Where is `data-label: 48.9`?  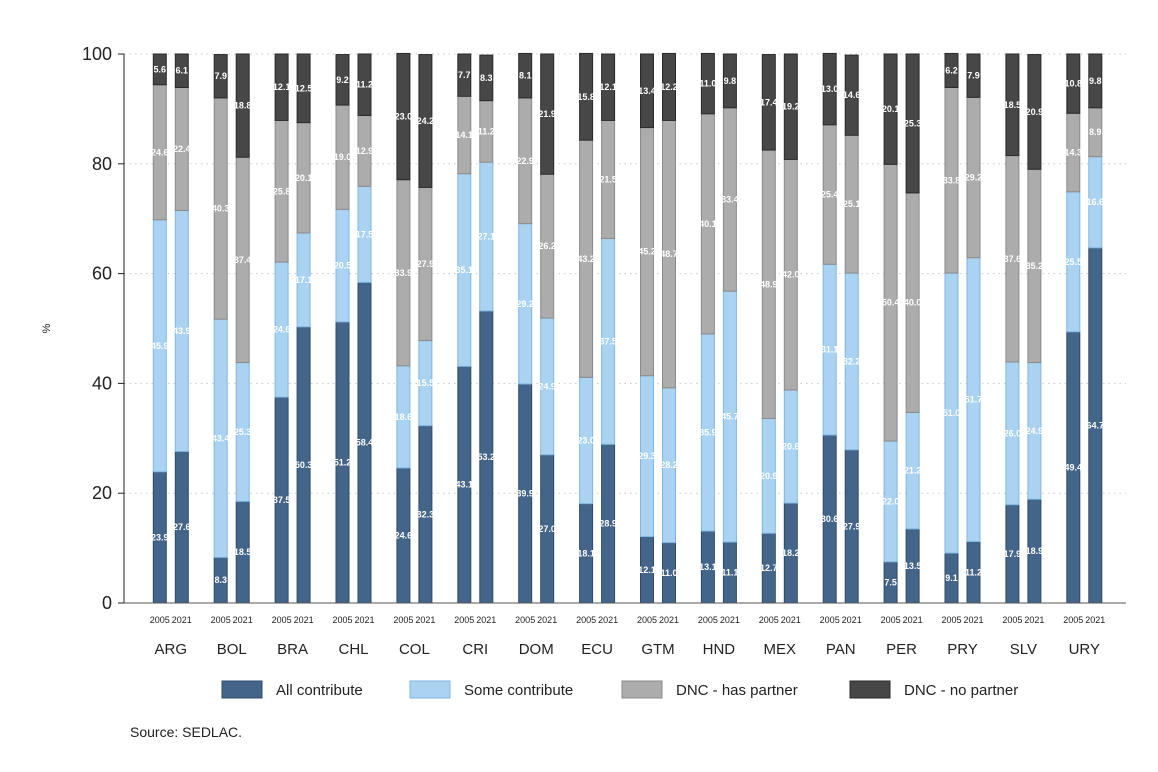 data-label: 48.9 is located at coordinates (769, 284).